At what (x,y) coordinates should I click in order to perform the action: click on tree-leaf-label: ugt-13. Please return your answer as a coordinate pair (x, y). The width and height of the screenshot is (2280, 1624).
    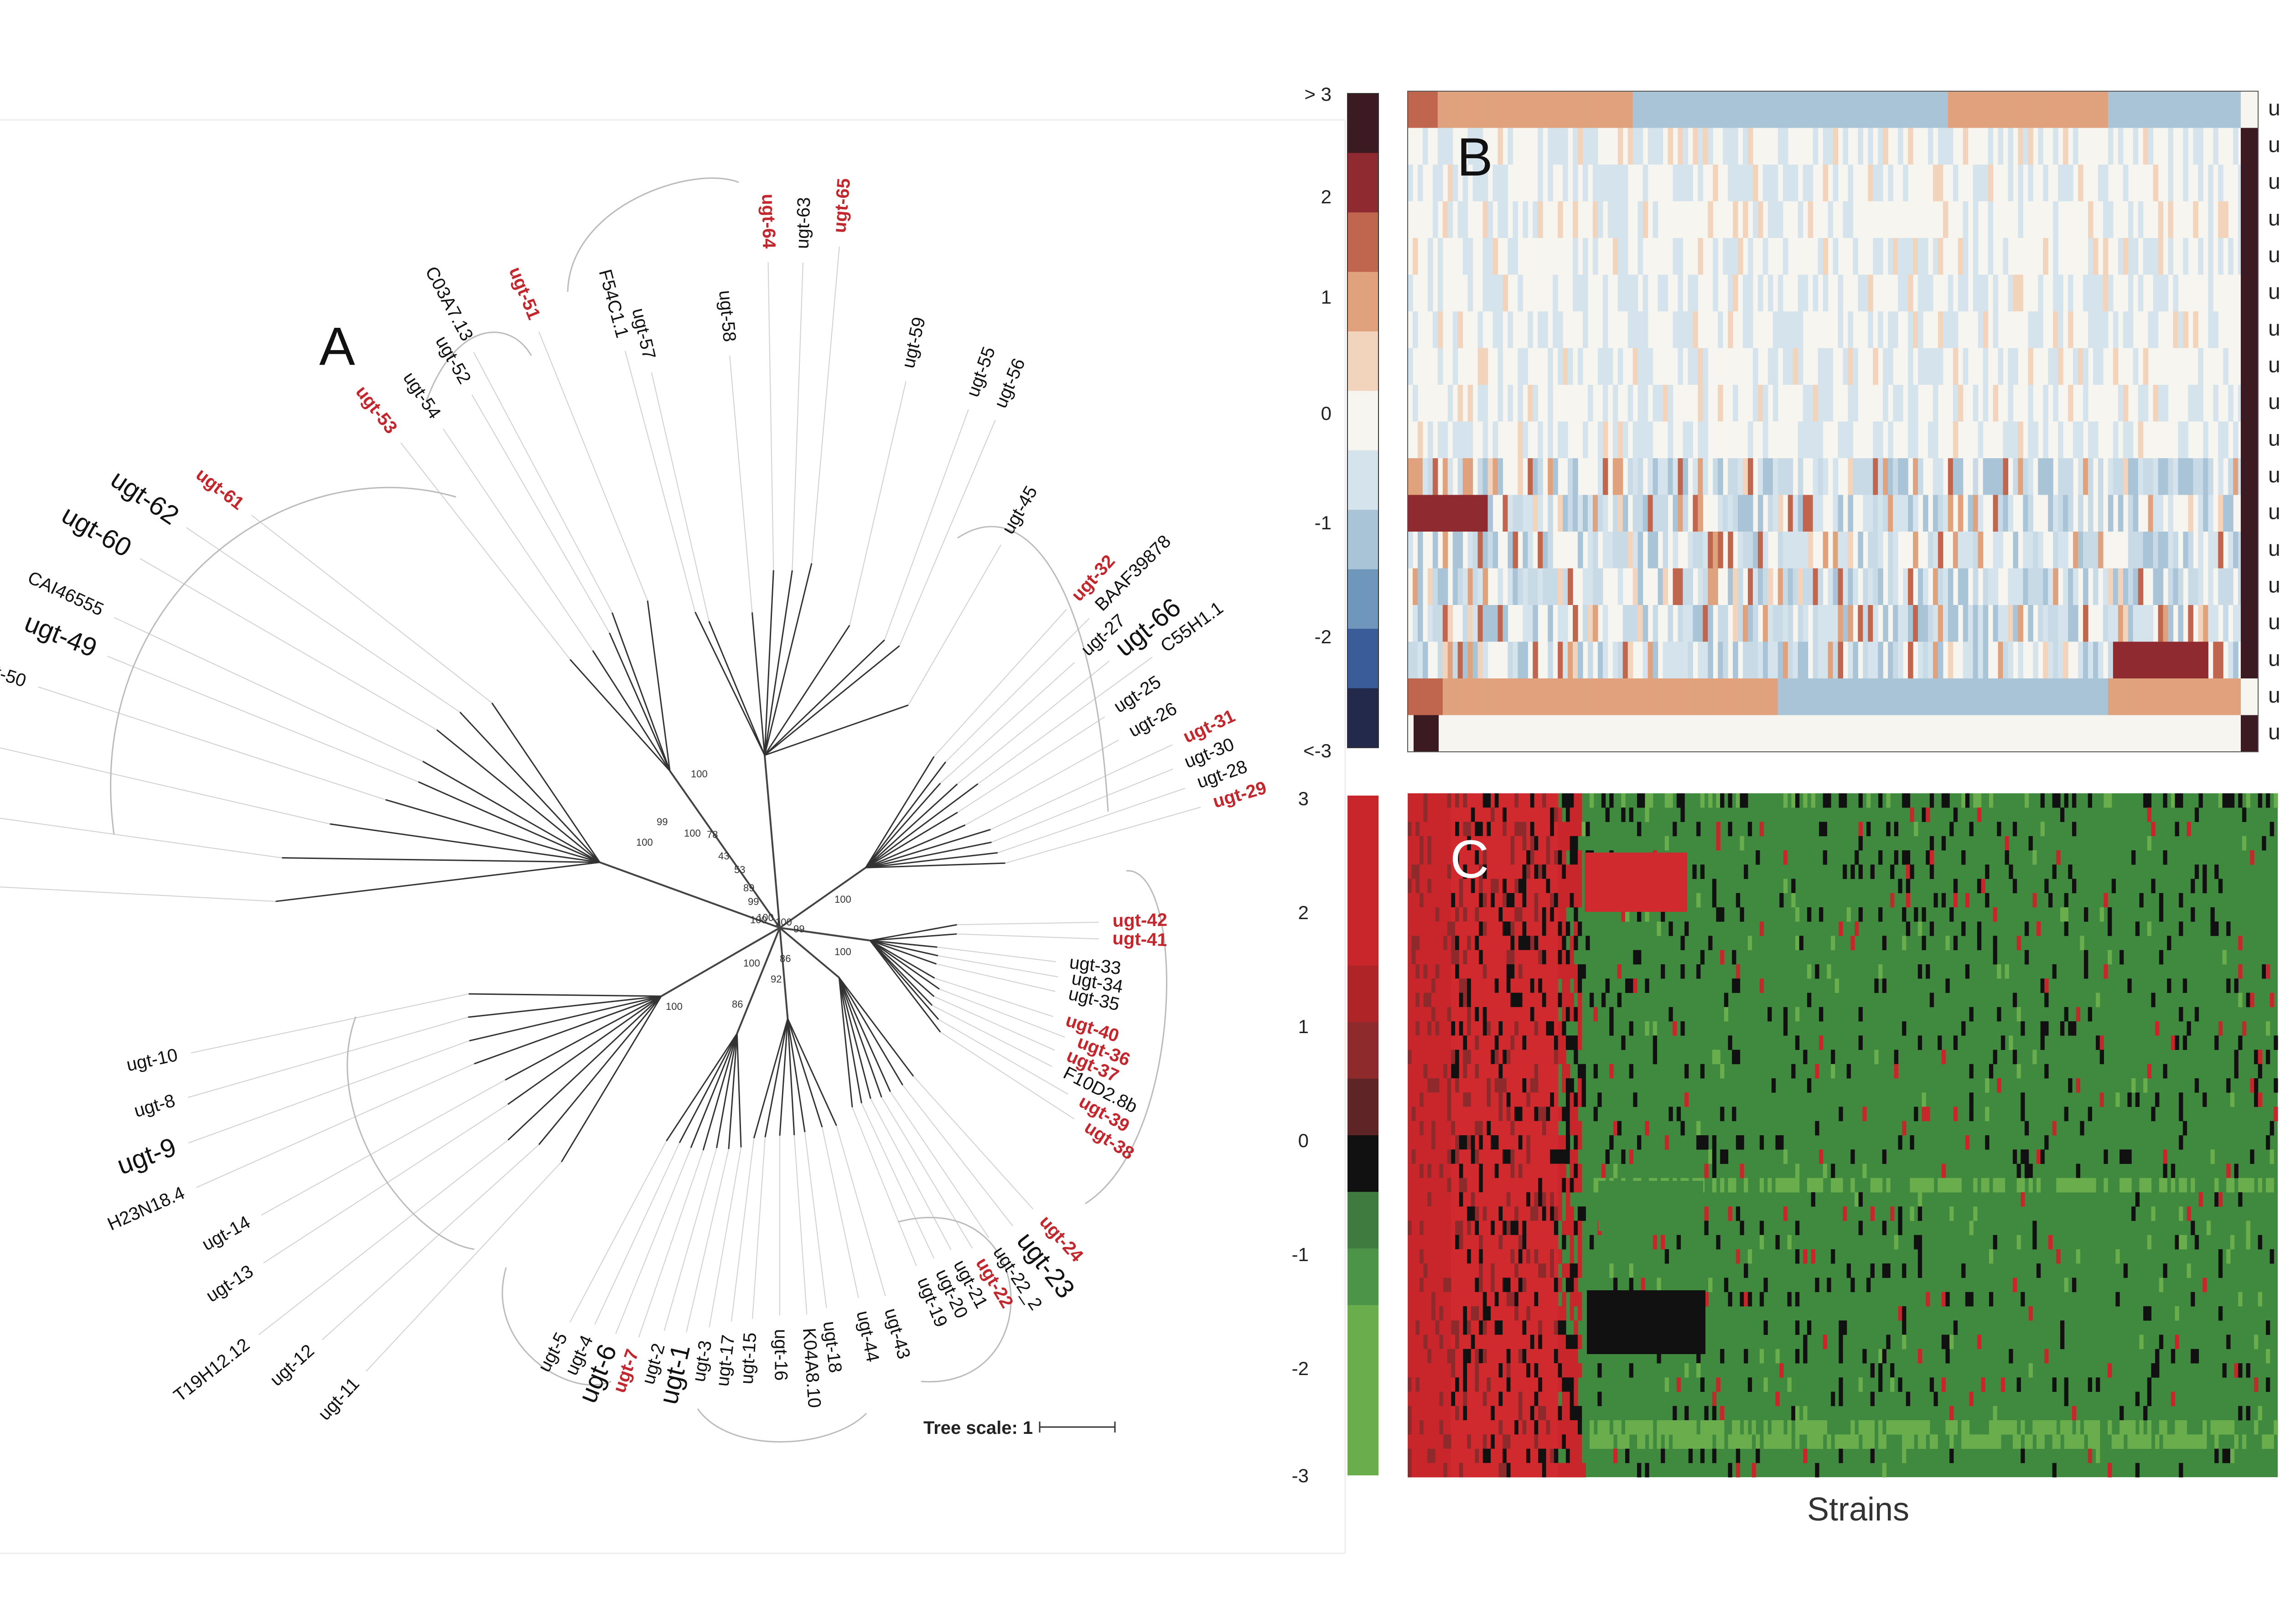
    Looking at the image, I should click on (230, 1283).